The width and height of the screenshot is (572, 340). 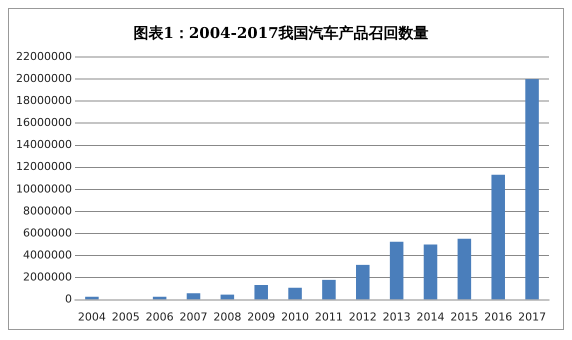 I want to click on y-tick-label: 4000000, so click(x=47, y=255).